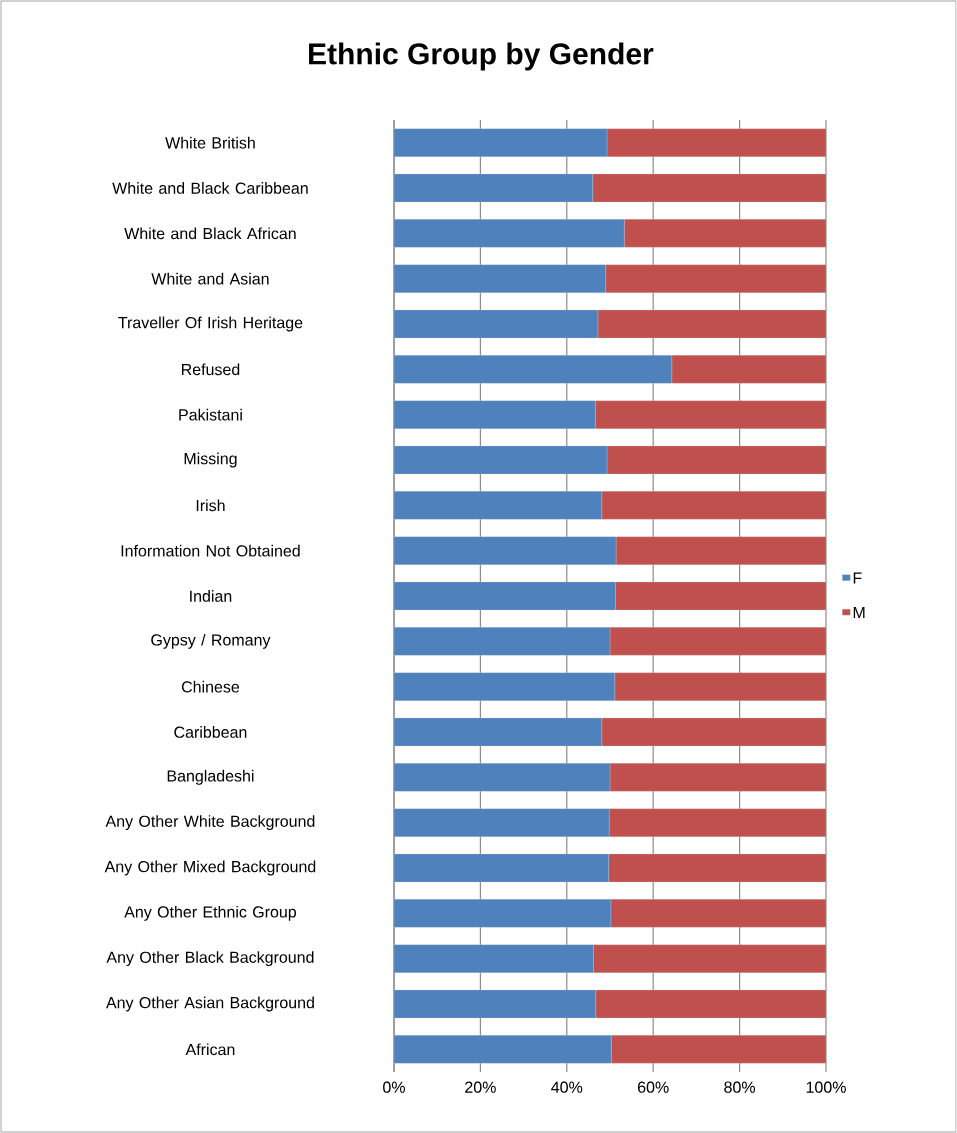 Image resolution: width=957 pixels, height=1133 pixels. Describe the element at coordinates (210, 369) in the screenshot. I see `y-tick-label: Refused` at that location.